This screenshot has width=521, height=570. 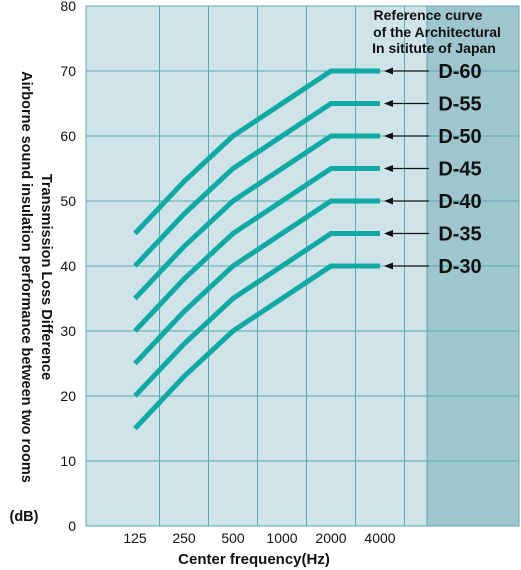 I want to click on series-label-d-55: D-55, so click(x=459, y=105).